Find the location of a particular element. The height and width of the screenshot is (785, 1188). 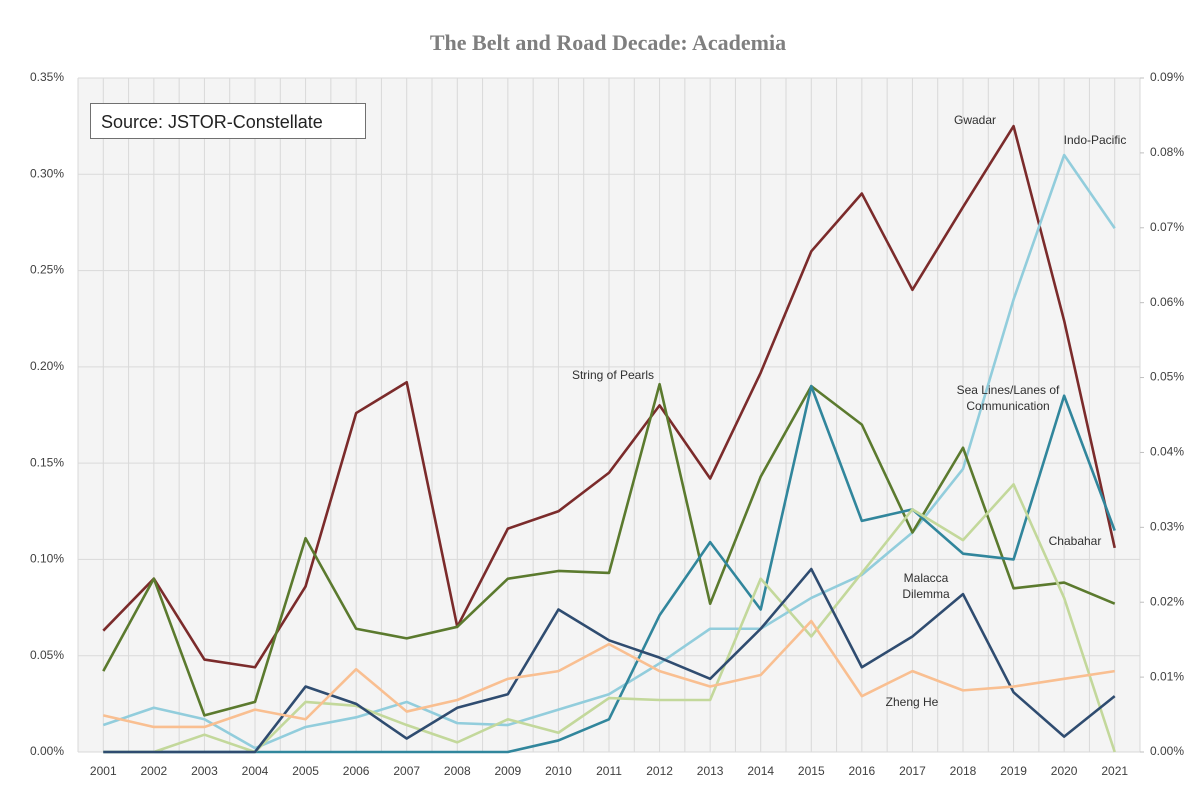

series-label: String of Pearls is located at coordinates (613, 375).